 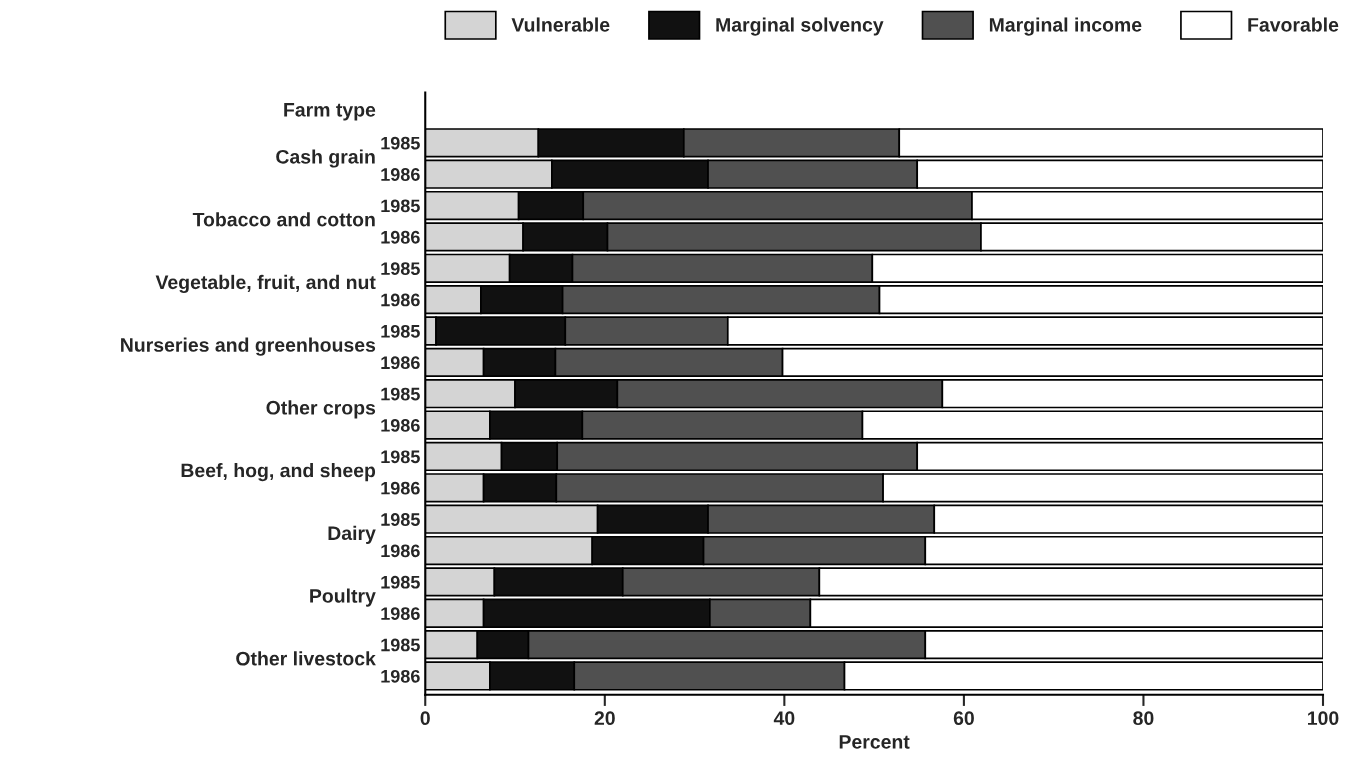 I want to click on text: Poultry, so click(x=343, y=597).